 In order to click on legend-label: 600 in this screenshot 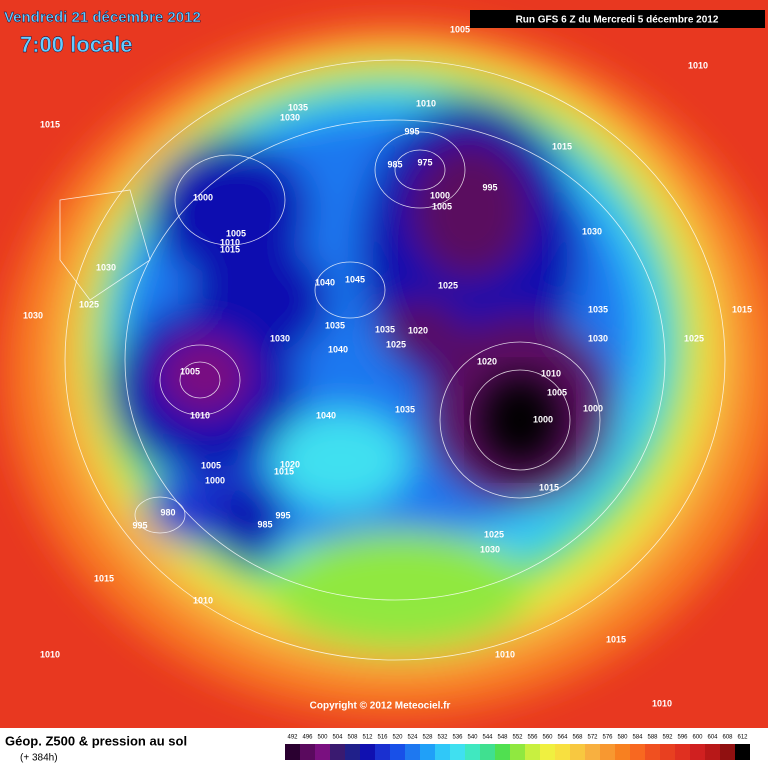, I will do `click(697, 738)`.